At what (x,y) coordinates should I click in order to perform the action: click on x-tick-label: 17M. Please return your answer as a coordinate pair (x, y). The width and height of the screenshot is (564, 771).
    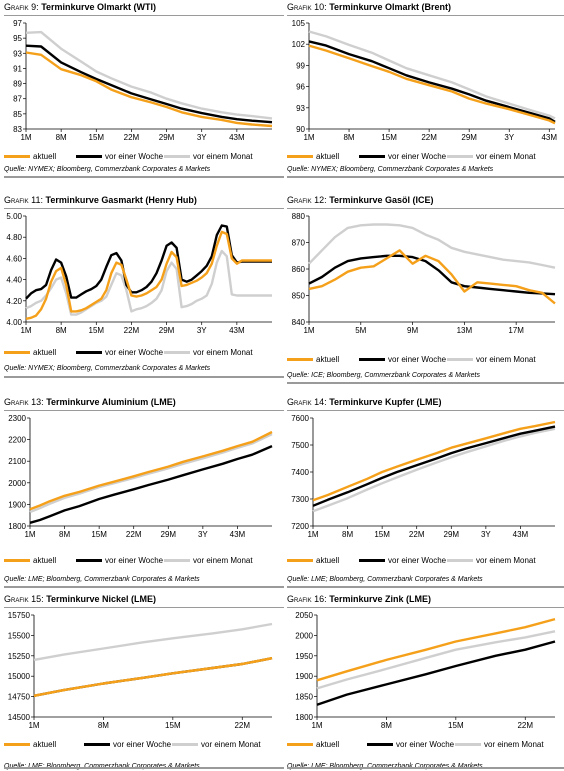
    Looking at the image, I should click on (516, 330).